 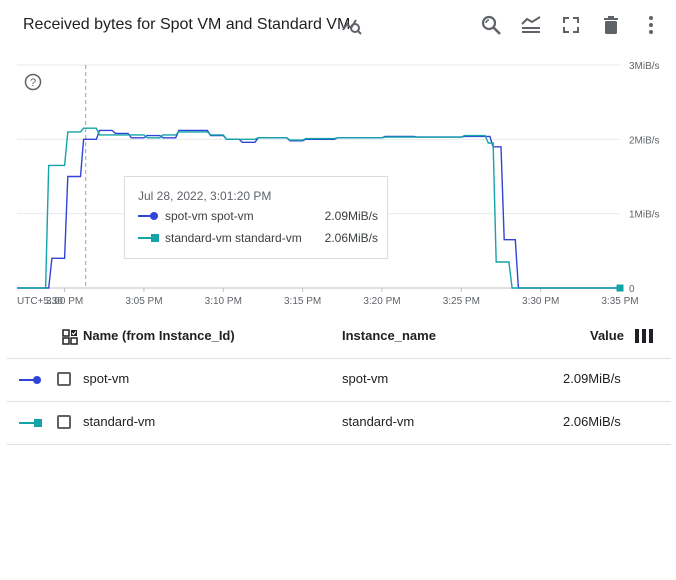 What do you see at coordinates (389, 335) in the screenshot?
I see `column-header-instance-name: Instance_name` at bounding box center [389, 335].